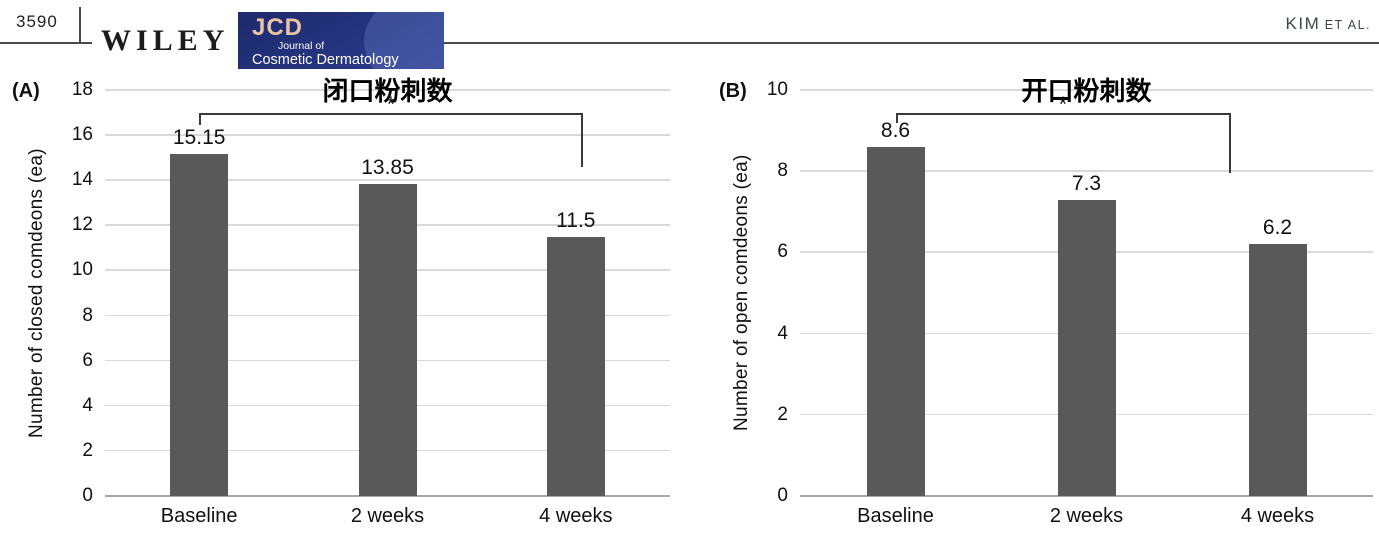 The height and width of the screenshot is (552, 1379). What do you see at coordinates (1277, 228) in the screenshot?
I see `bar-value-label: 6.2` at bounding box center [1277, 228].